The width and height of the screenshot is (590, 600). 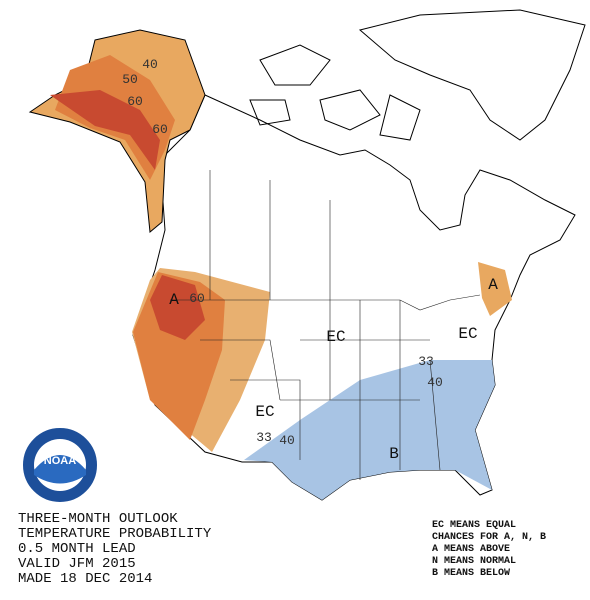 I want to click on title-line: 0.5 MONTH LEAD, so click(x=77, y=549).